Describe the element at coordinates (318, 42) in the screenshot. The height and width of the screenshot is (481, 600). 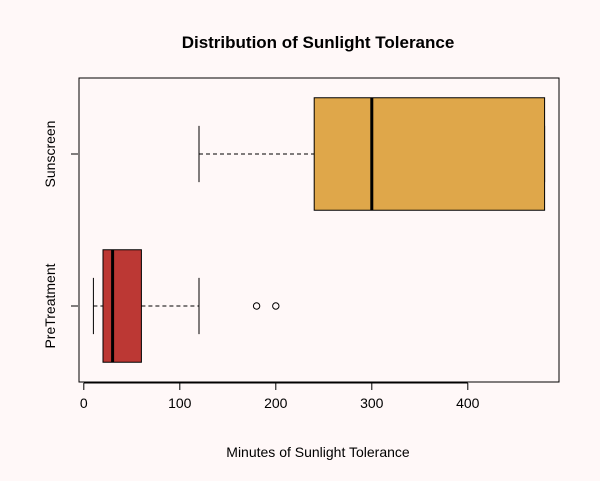
I see `chart-title: Distribution of Sunlight Tolerance` at that location.